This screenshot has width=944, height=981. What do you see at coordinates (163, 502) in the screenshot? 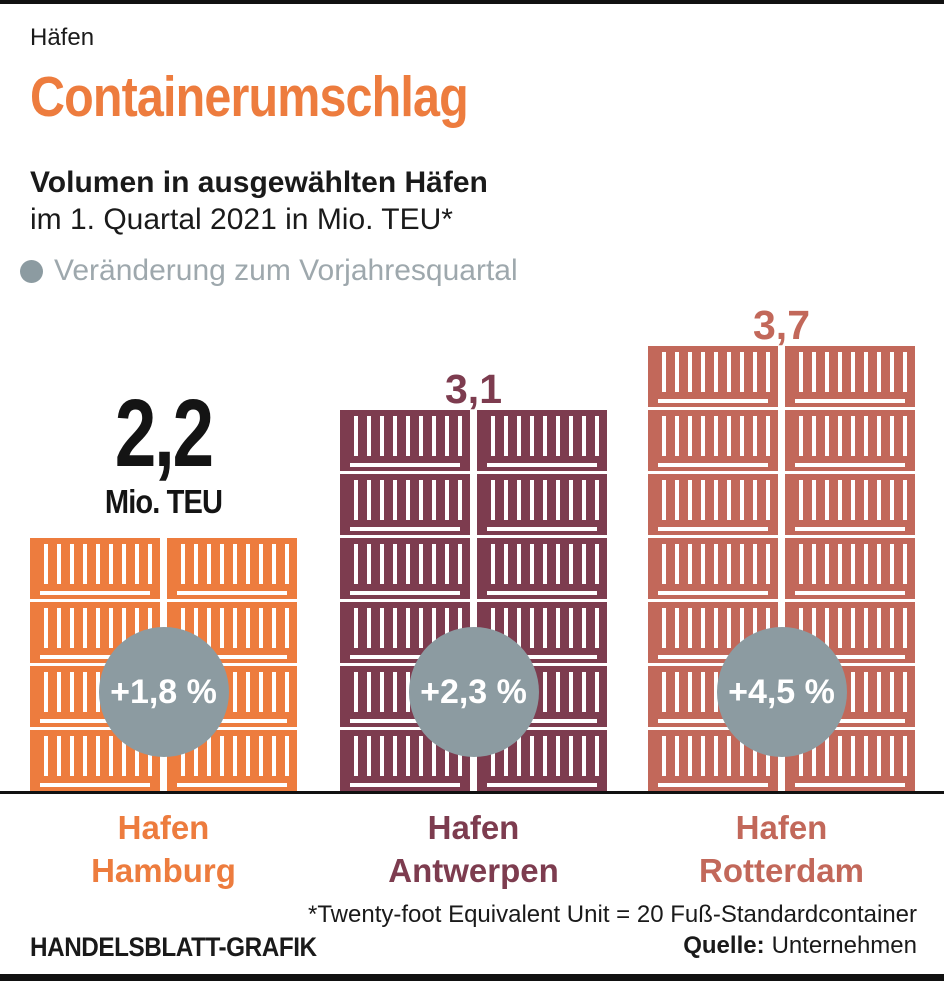
I see `bar-unit-label: Mio. TEU` at bounding box center [163, 502].